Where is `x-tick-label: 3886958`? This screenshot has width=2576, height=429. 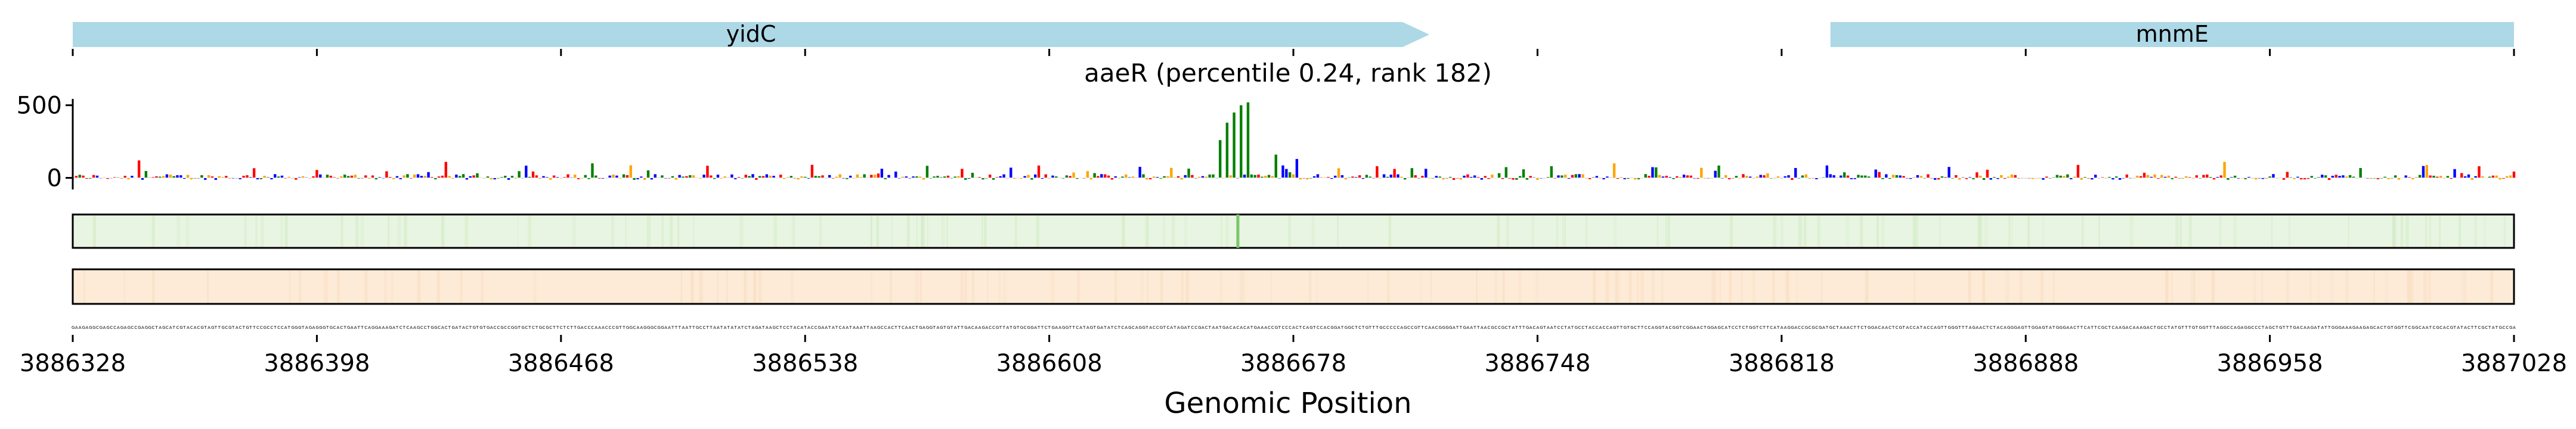 x-tick-label: 3886958 is located at coordinates (2270, 363).